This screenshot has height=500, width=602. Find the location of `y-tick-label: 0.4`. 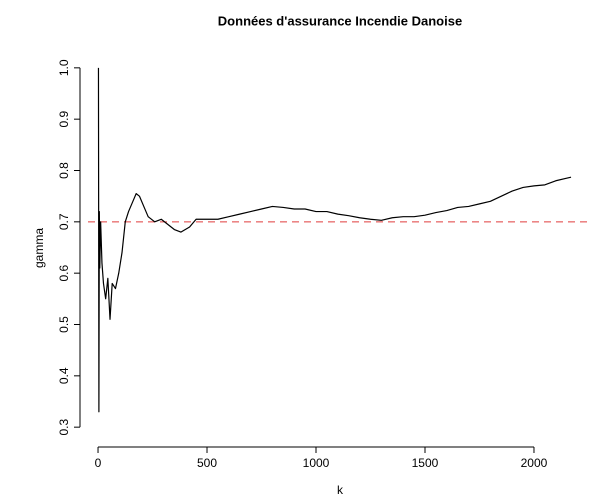

y-tick-label: 0.4 is located at coordinates (64, 375).